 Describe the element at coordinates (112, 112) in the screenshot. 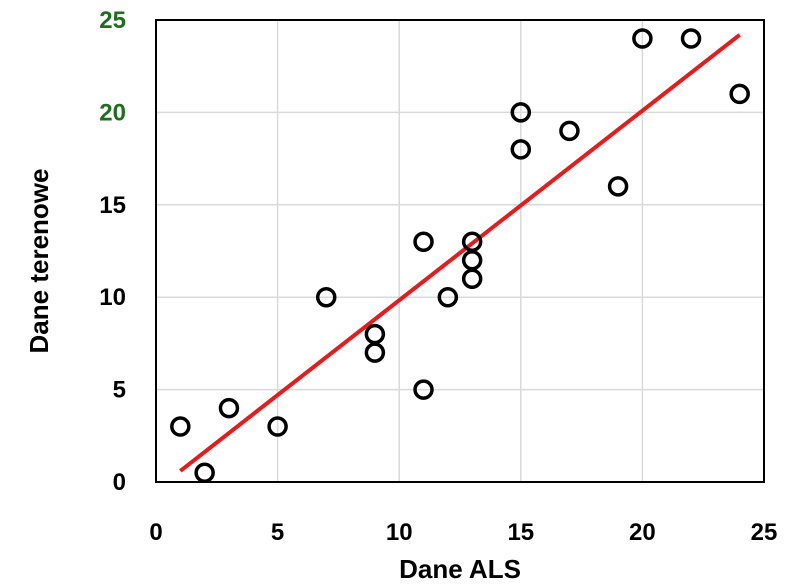

I see `y-tick-label: 20` at that location.